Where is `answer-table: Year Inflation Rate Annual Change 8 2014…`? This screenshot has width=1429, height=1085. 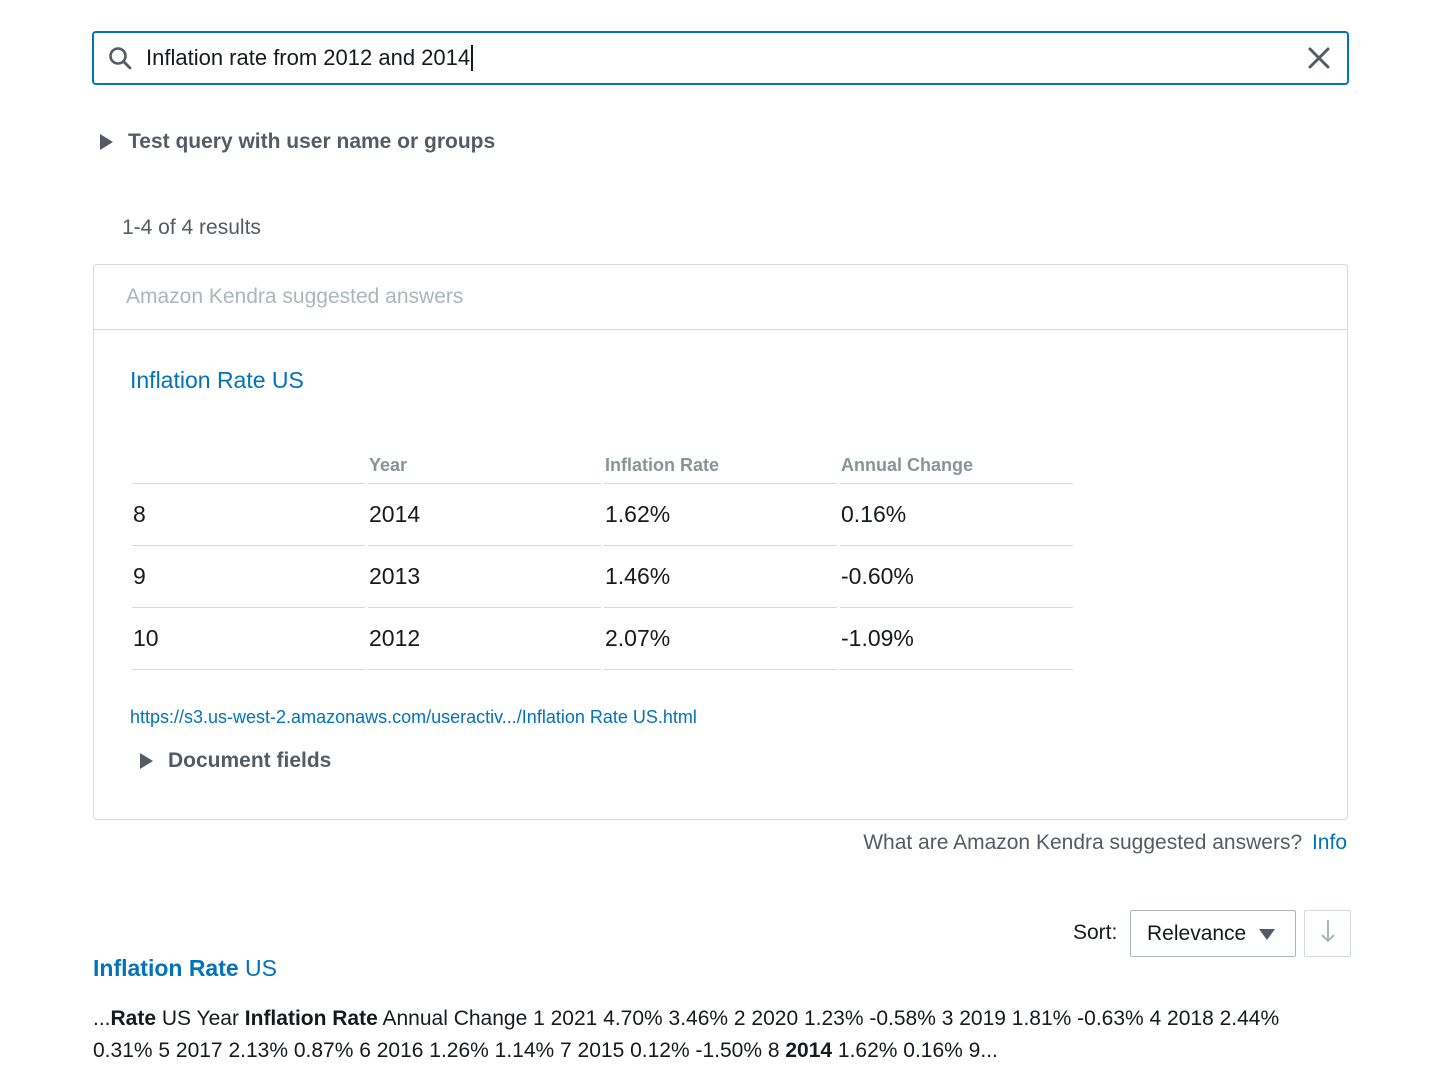 answer-table: Year Inflation Rate Annual Change 8 2014… is located at coordinates (604, 559).